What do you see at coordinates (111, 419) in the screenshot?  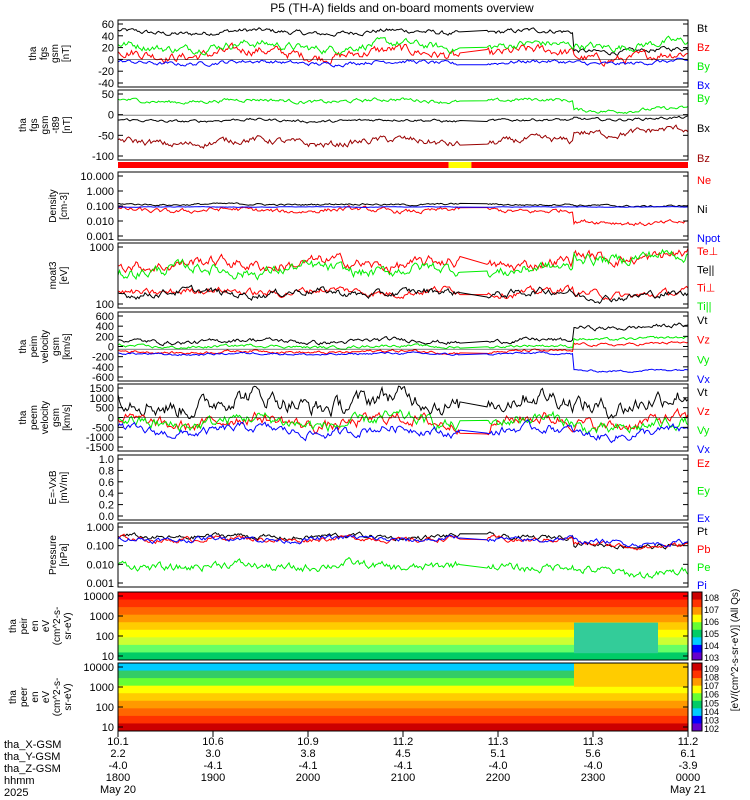 I see `y-tick-label: 0` at bounding box center [111, 419].